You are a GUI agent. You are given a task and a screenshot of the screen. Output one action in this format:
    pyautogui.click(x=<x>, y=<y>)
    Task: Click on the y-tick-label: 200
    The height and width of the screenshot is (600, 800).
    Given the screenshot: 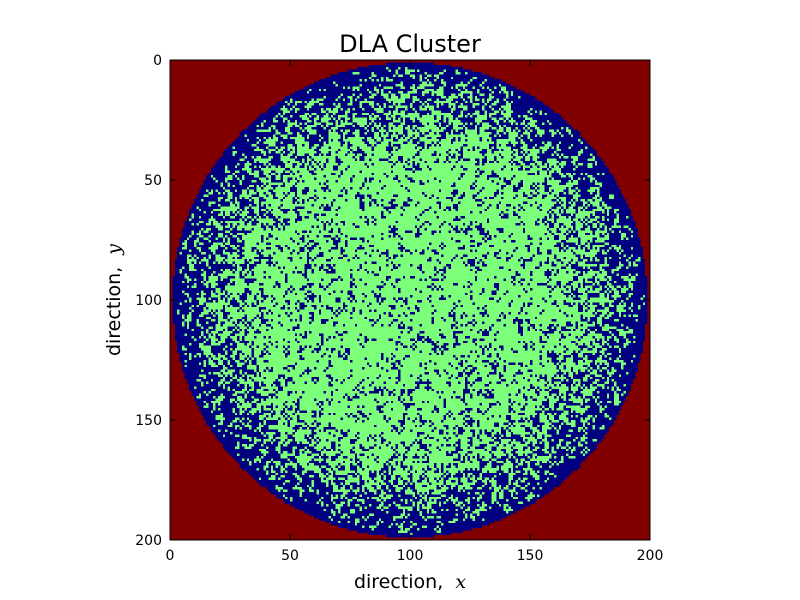 What is the action you would take?
    pyautogui.click(x=148, y=541)
    